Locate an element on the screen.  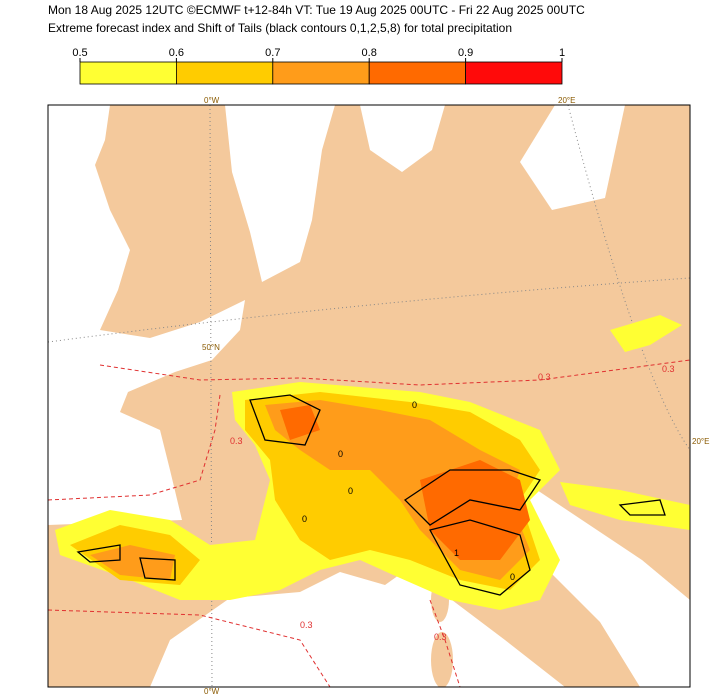
lat-label: 50°N is located at coordinates (211, 347).